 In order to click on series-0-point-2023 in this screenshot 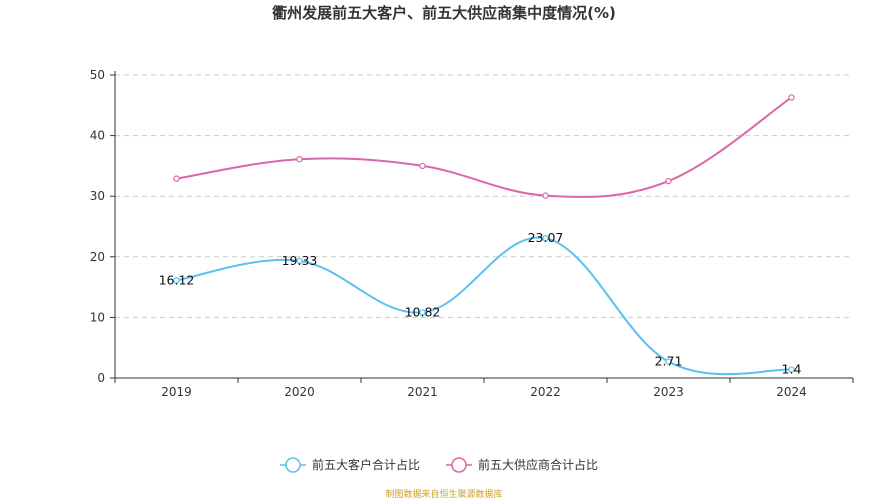, I will do `click(668, 361)`.